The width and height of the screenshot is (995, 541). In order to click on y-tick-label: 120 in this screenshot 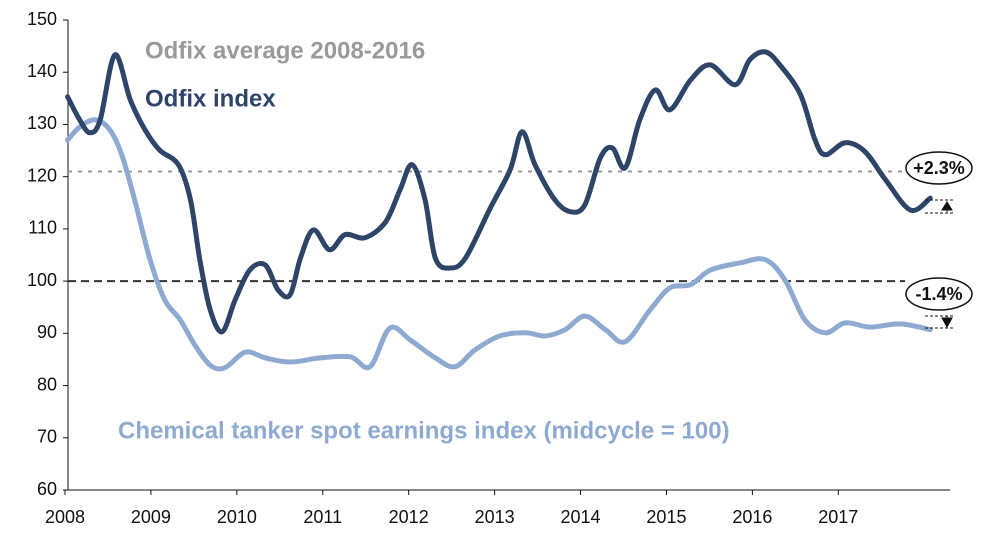, I will do `click(42, 175)`.